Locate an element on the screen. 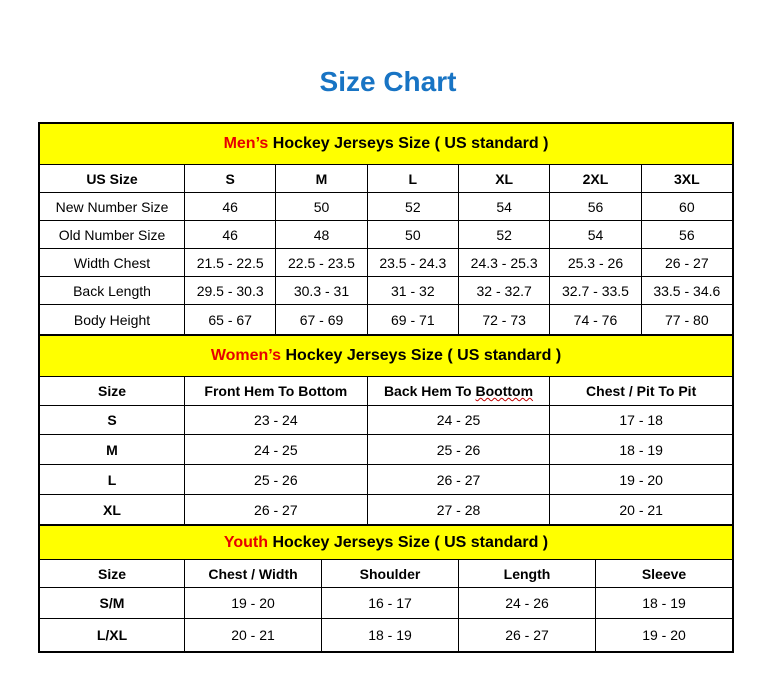 This screenshot has width=776, height=692. column-header-label: 2XL is located at coordinates (595, 178).